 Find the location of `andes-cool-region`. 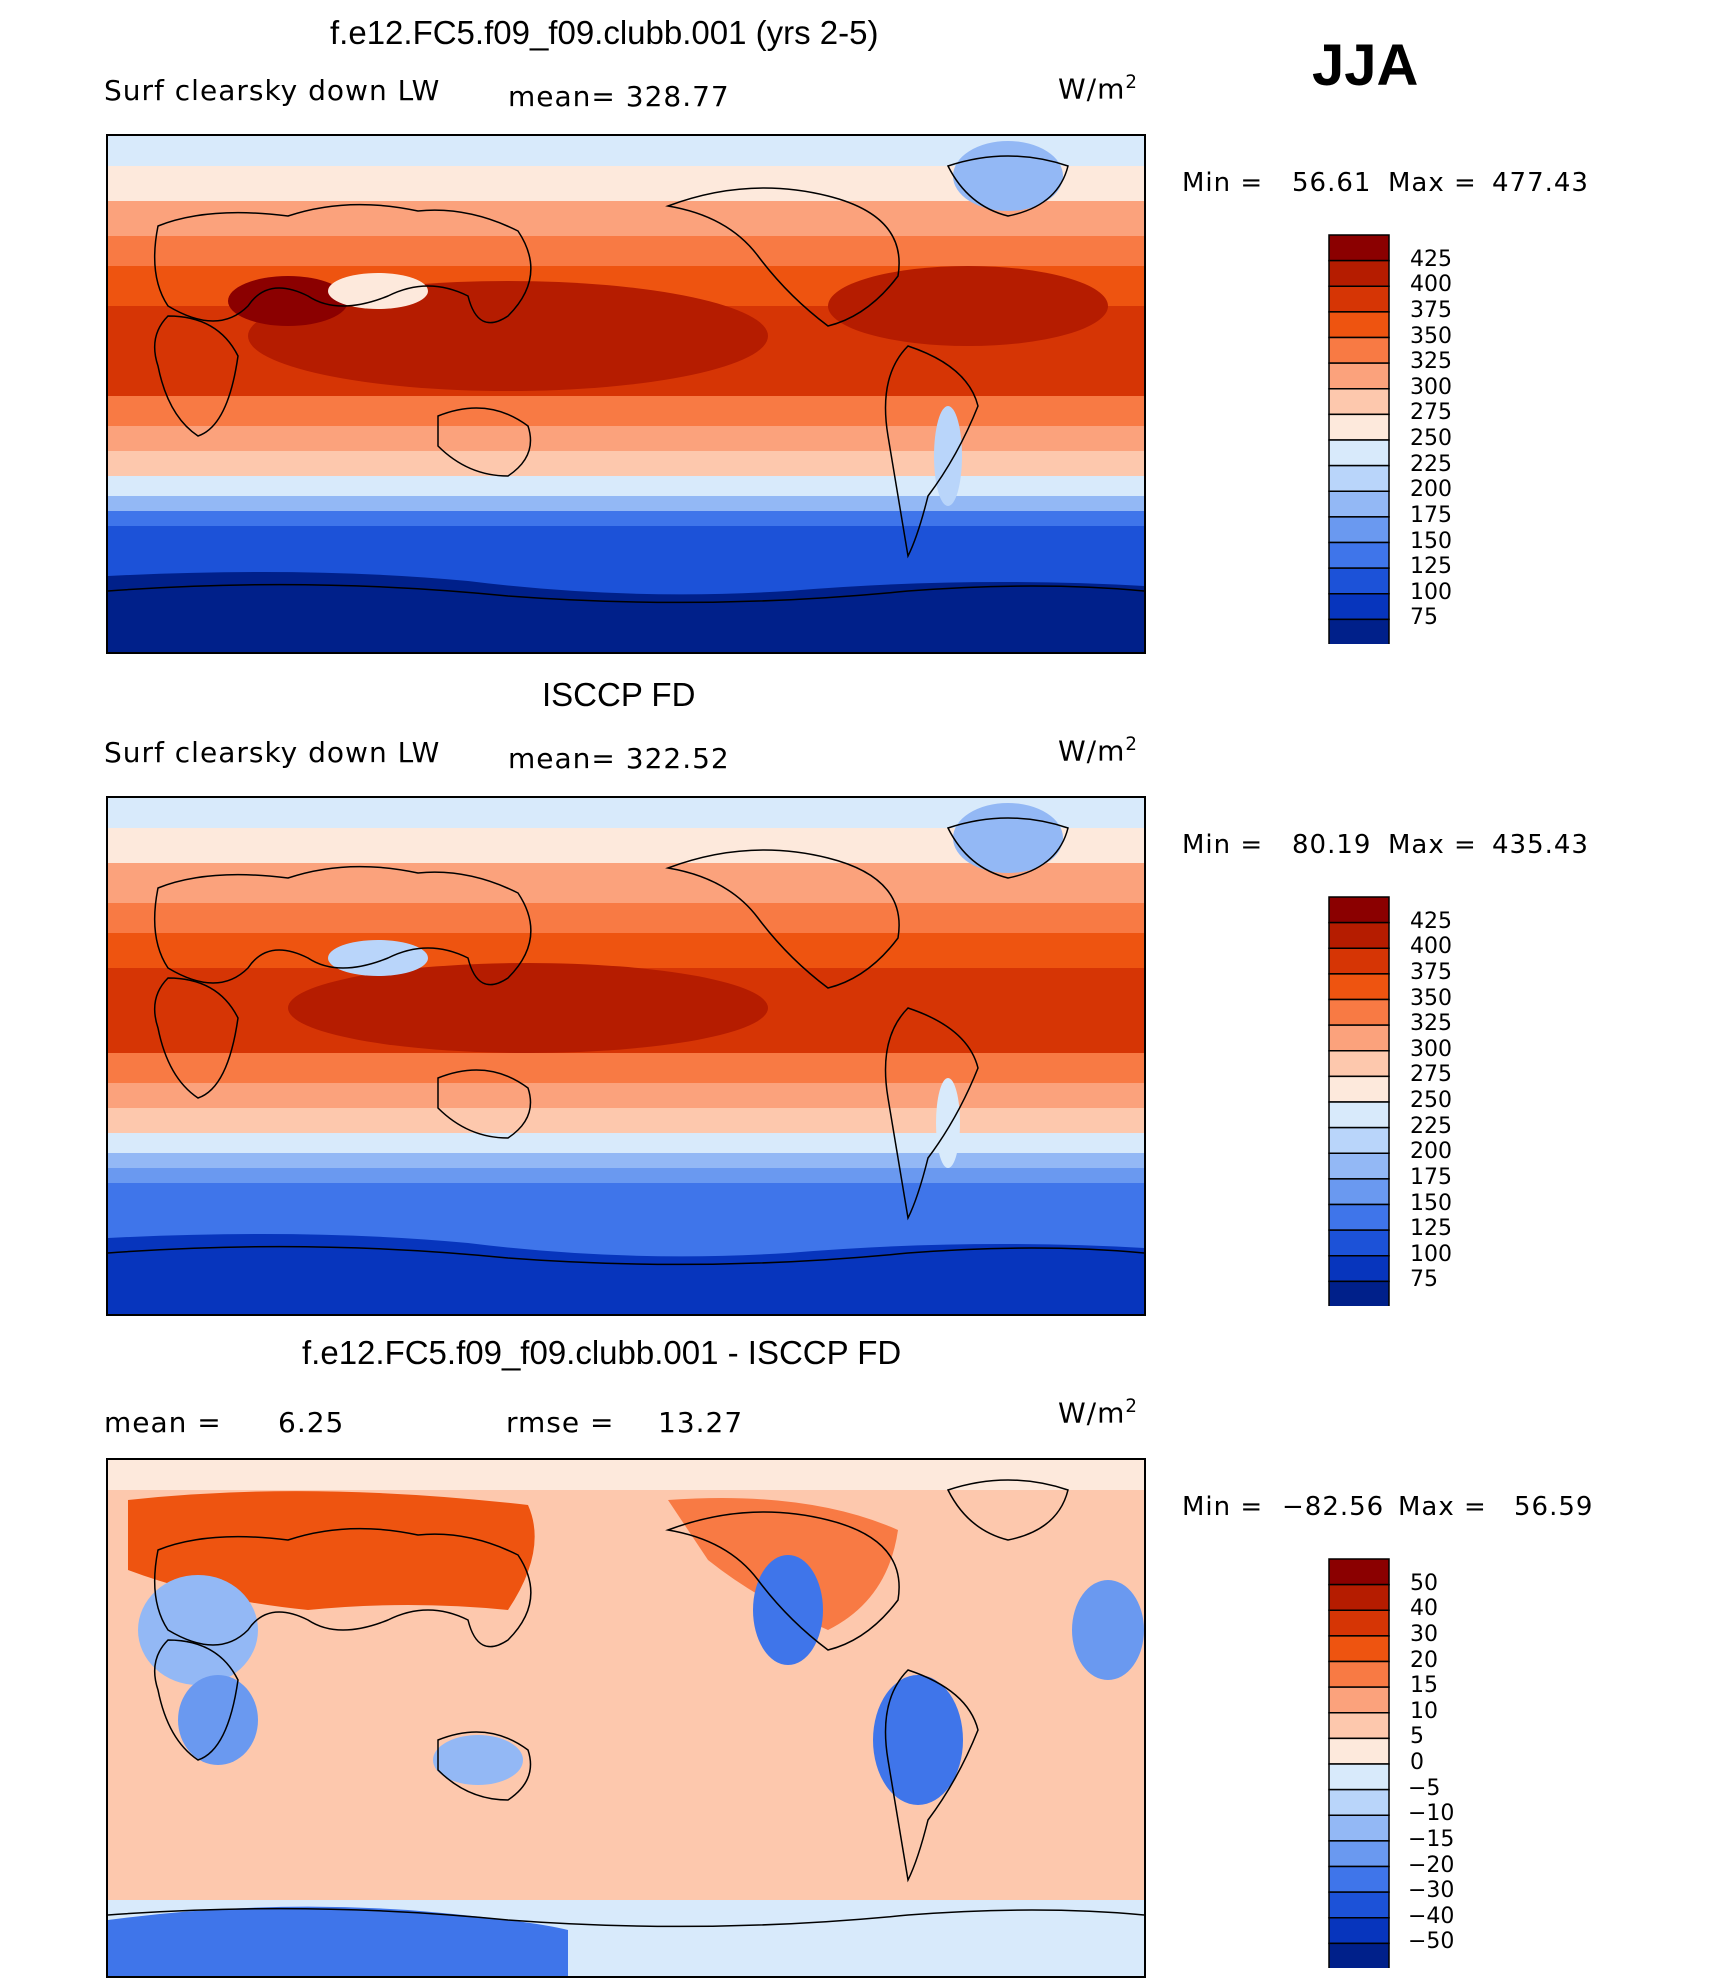

andes-cool-region is located at coordinates (948, 456).